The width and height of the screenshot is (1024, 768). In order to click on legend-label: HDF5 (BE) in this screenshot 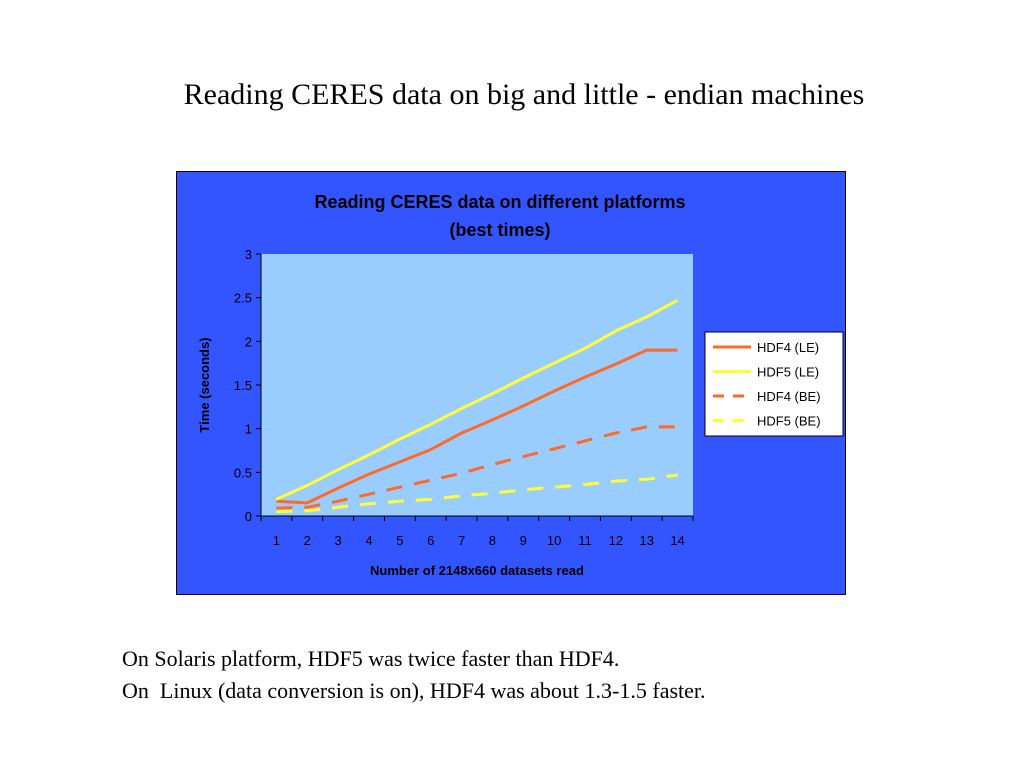, I will do `click(789, 421)`.